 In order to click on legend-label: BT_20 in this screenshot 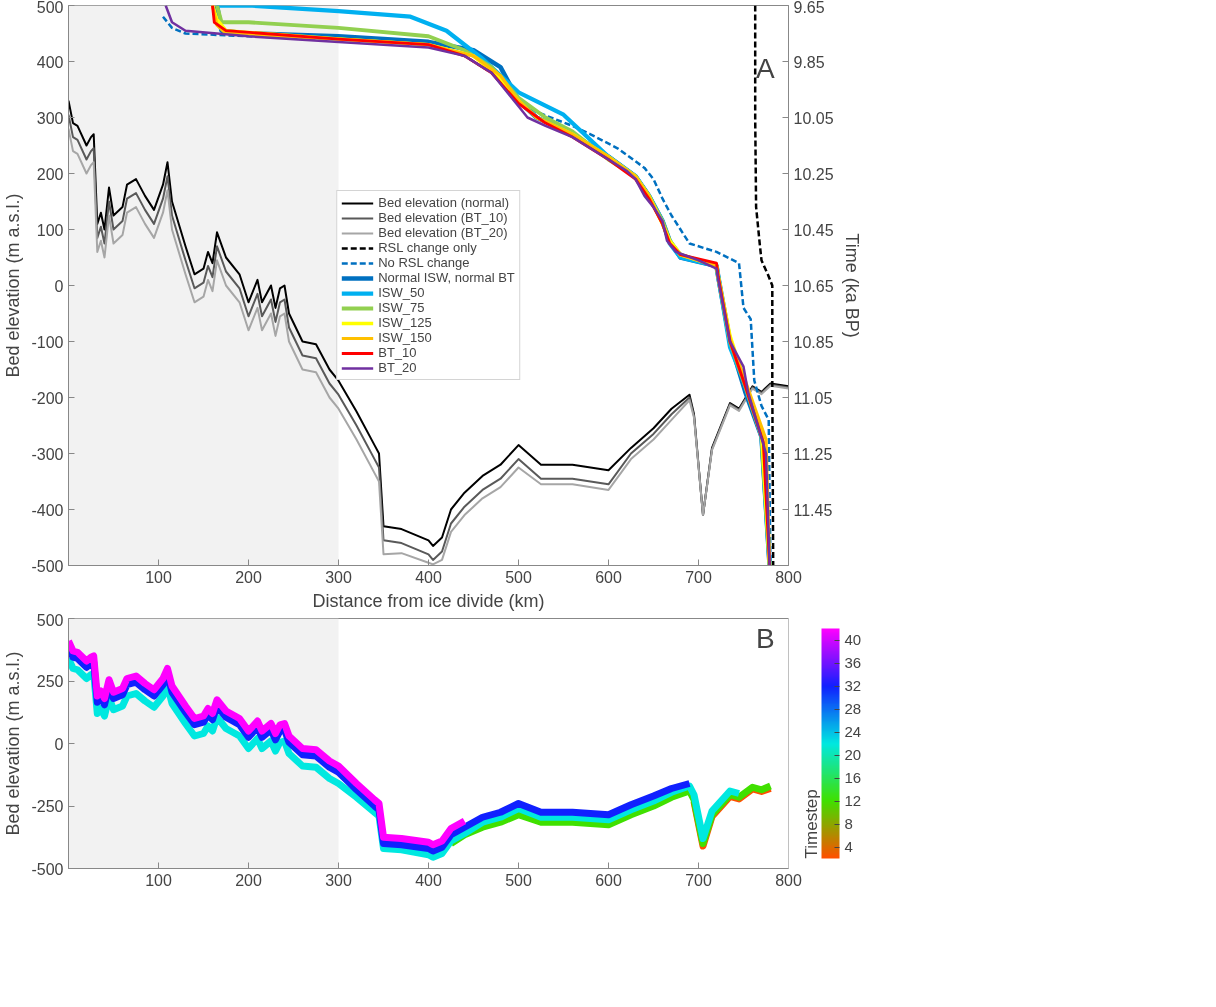, I will do `click(397, 367)`.